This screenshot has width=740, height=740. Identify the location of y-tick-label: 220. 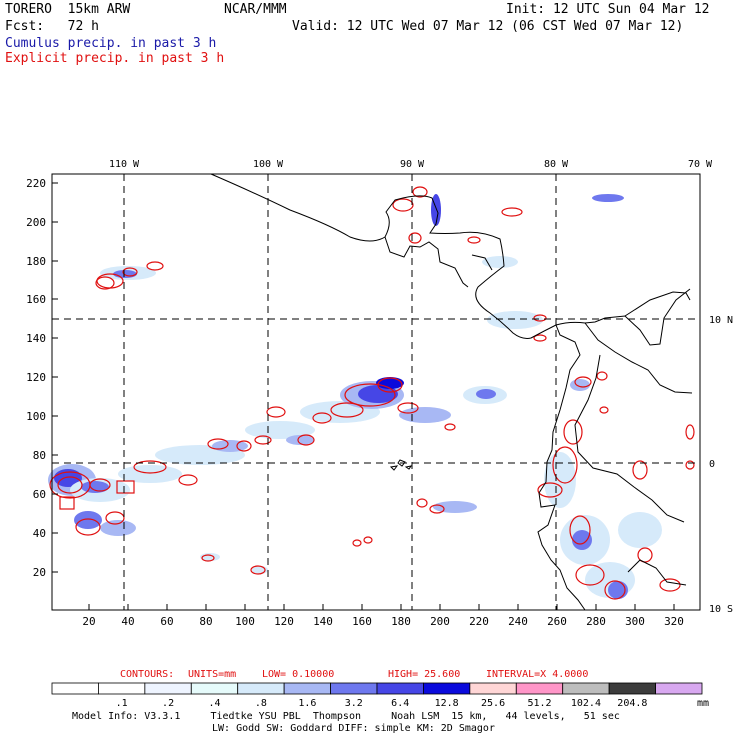
(36, 183).